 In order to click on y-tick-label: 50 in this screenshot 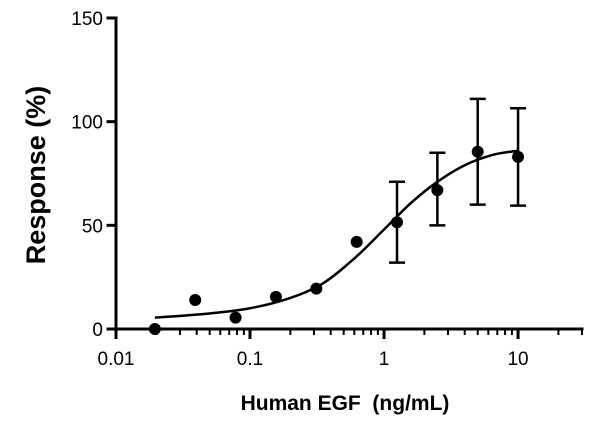, I will do `click(92, 226)`.